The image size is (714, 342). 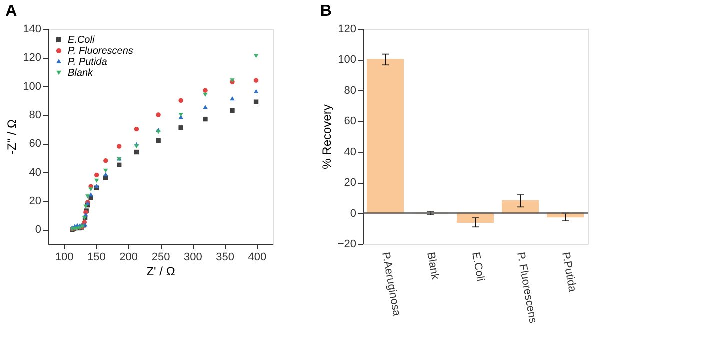 What do you see at coordinates (32, 30) in the screenshot?
I see `y-tick-label: 140` at bounding box center [32, 30].